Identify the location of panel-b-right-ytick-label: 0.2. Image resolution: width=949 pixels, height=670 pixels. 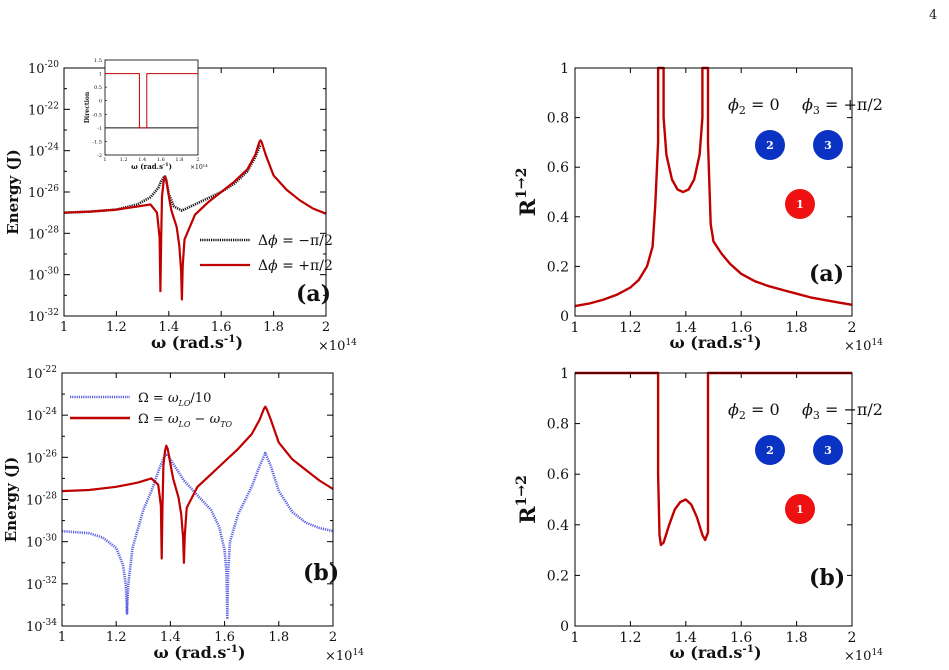
(558, 576).